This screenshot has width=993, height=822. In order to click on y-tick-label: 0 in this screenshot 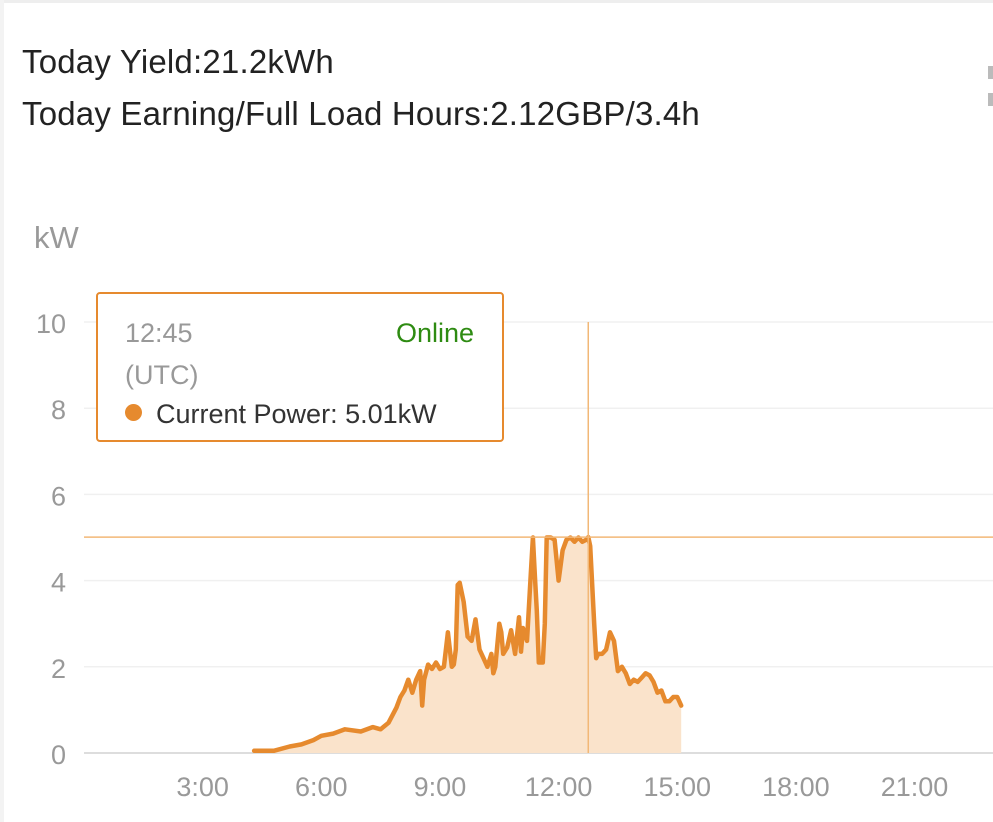, I will do `click(58, 755)`.